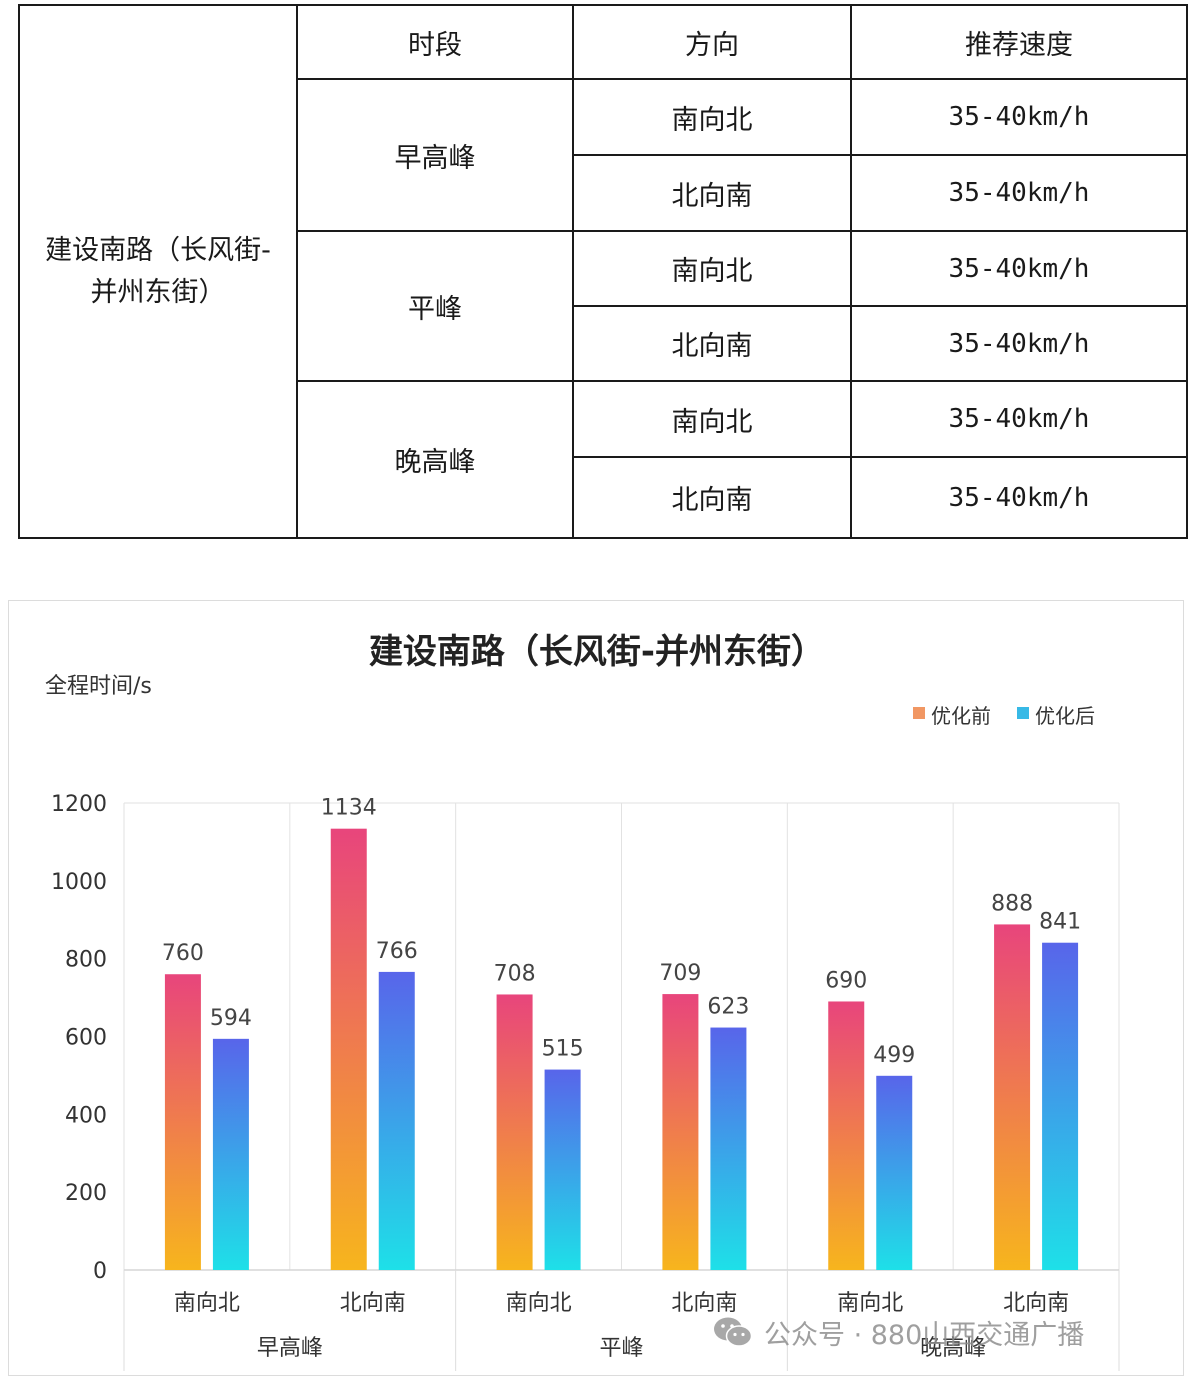 The width and height of the screenshot is (1192, 1378). Describe the element at coordinates (435, 155) in the screenshot. I see `period-cell: 早高峰` at that location.